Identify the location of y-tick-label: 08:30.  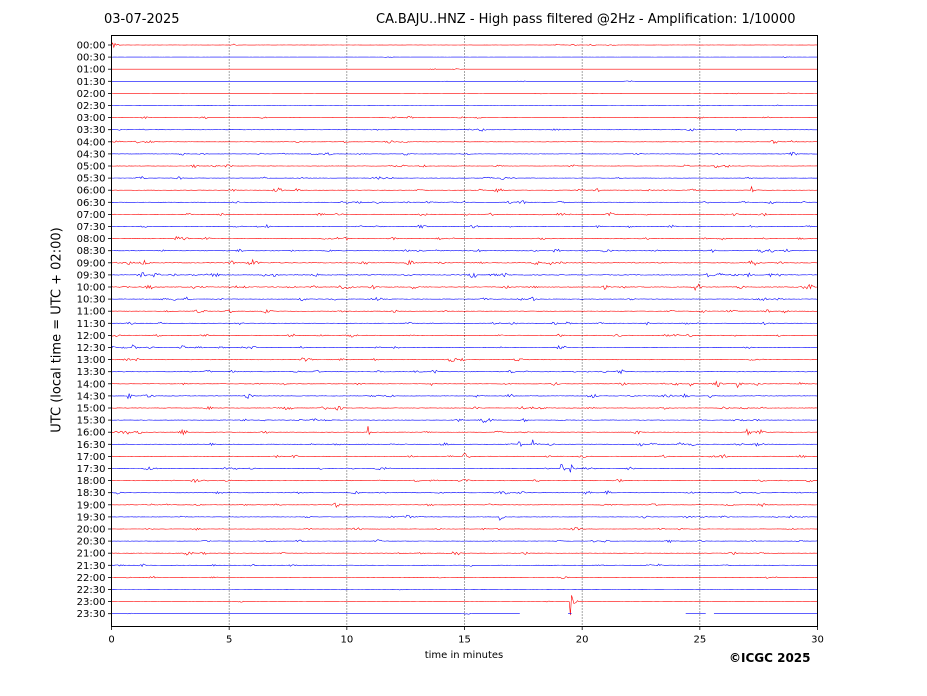
(91, 251).